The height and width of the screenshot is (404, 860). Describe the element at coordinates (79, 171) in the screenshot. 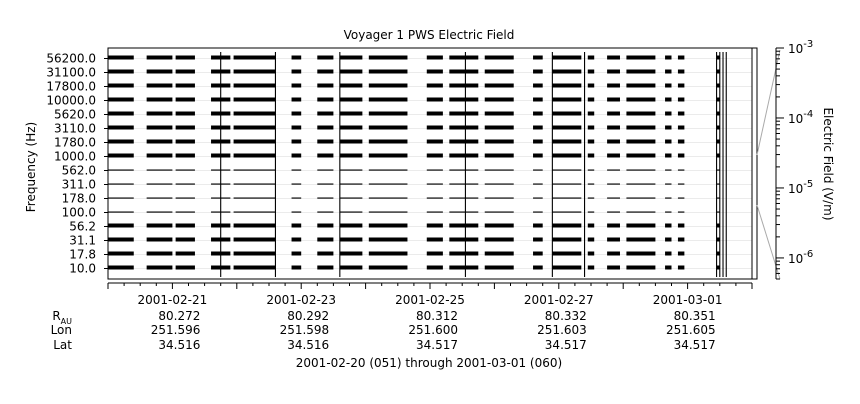

I see `y-tick-label: 562.0` at that location.